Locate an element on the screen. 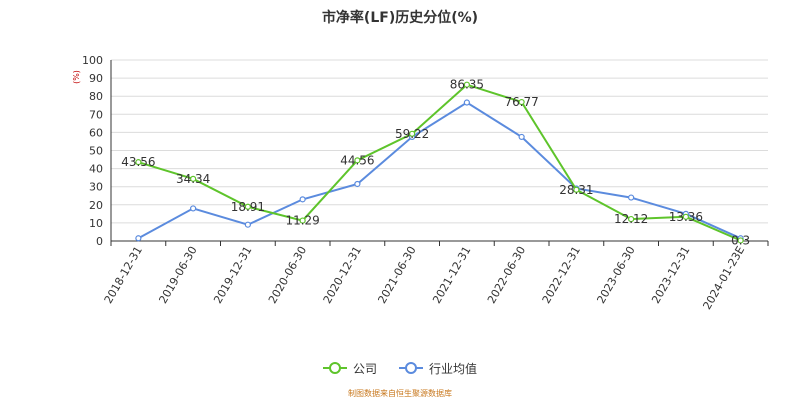 The height and width of the screenshot is (400, 800). data-label-company: 0.3 is located at coordinates (740, 240).